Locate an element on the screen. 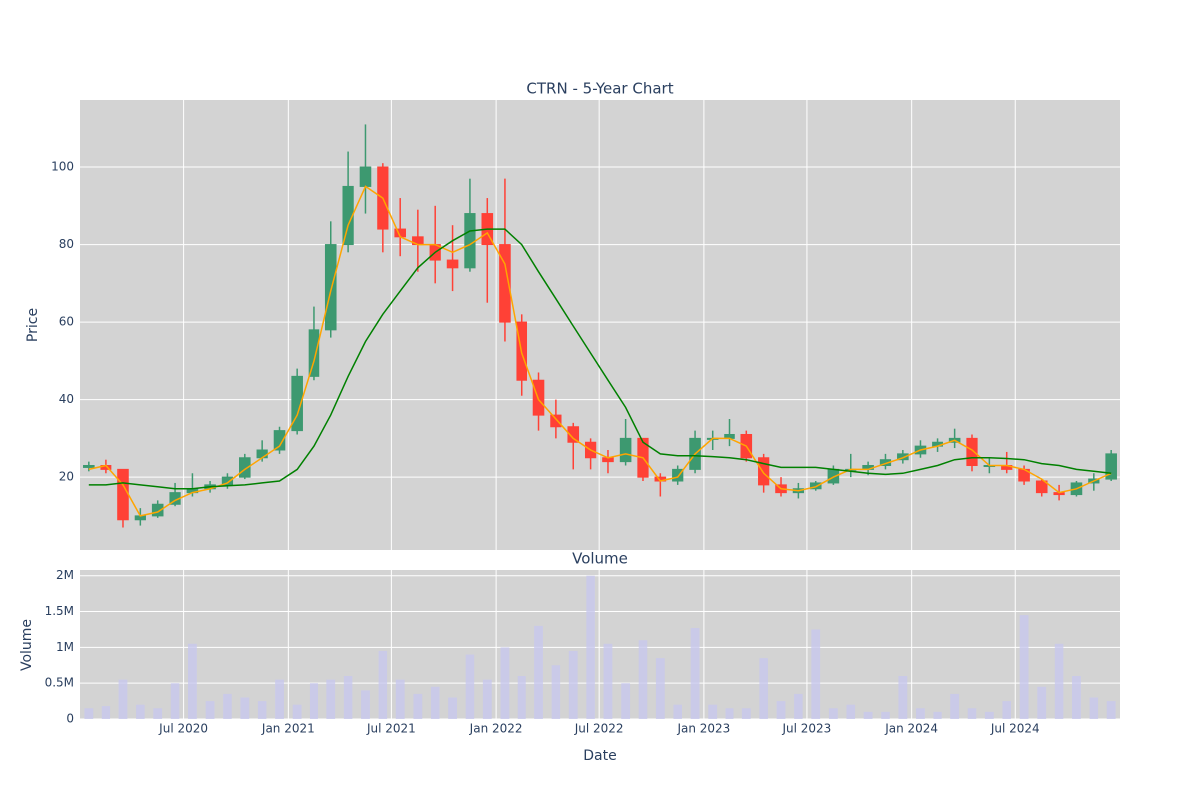 The image size is (1200, 804). x-tick-label: Jan 2024 is located at coordinates (911, 729).